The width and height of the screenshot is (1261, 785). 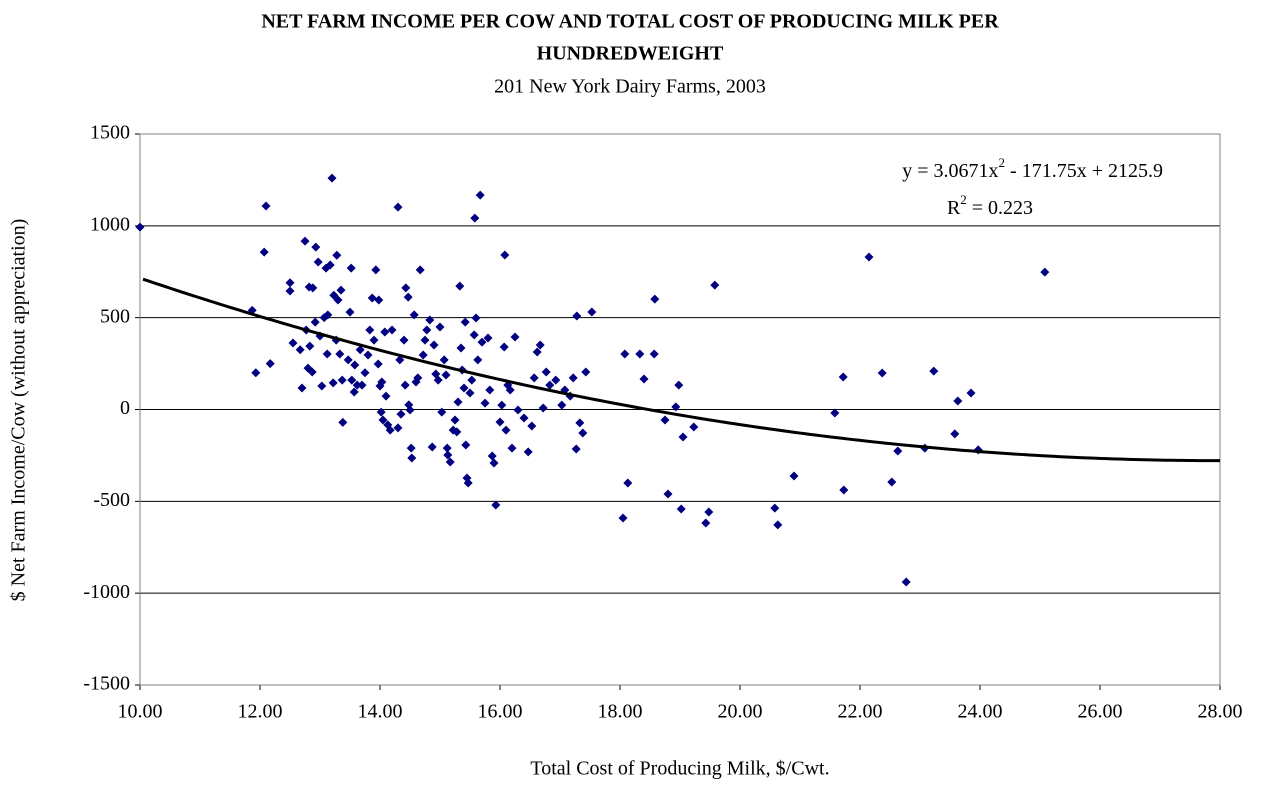 I want to click on y-tick-label: 1000, so click(x=110, y=224).